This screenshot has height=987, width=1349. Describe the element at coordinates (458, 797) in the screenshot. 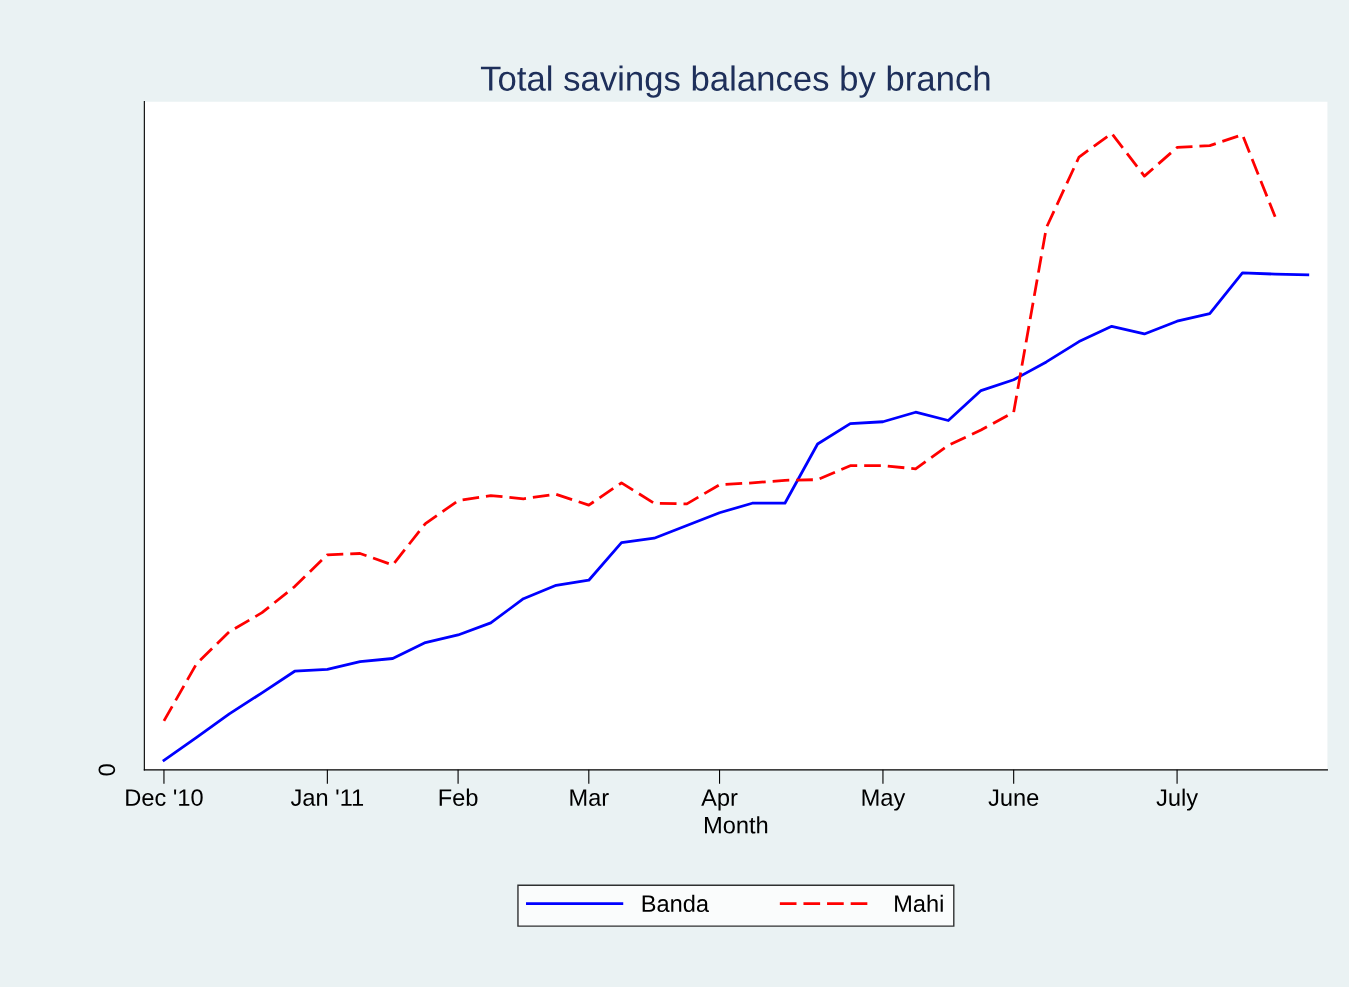

I see `x-tick-label: Feb` at that location.